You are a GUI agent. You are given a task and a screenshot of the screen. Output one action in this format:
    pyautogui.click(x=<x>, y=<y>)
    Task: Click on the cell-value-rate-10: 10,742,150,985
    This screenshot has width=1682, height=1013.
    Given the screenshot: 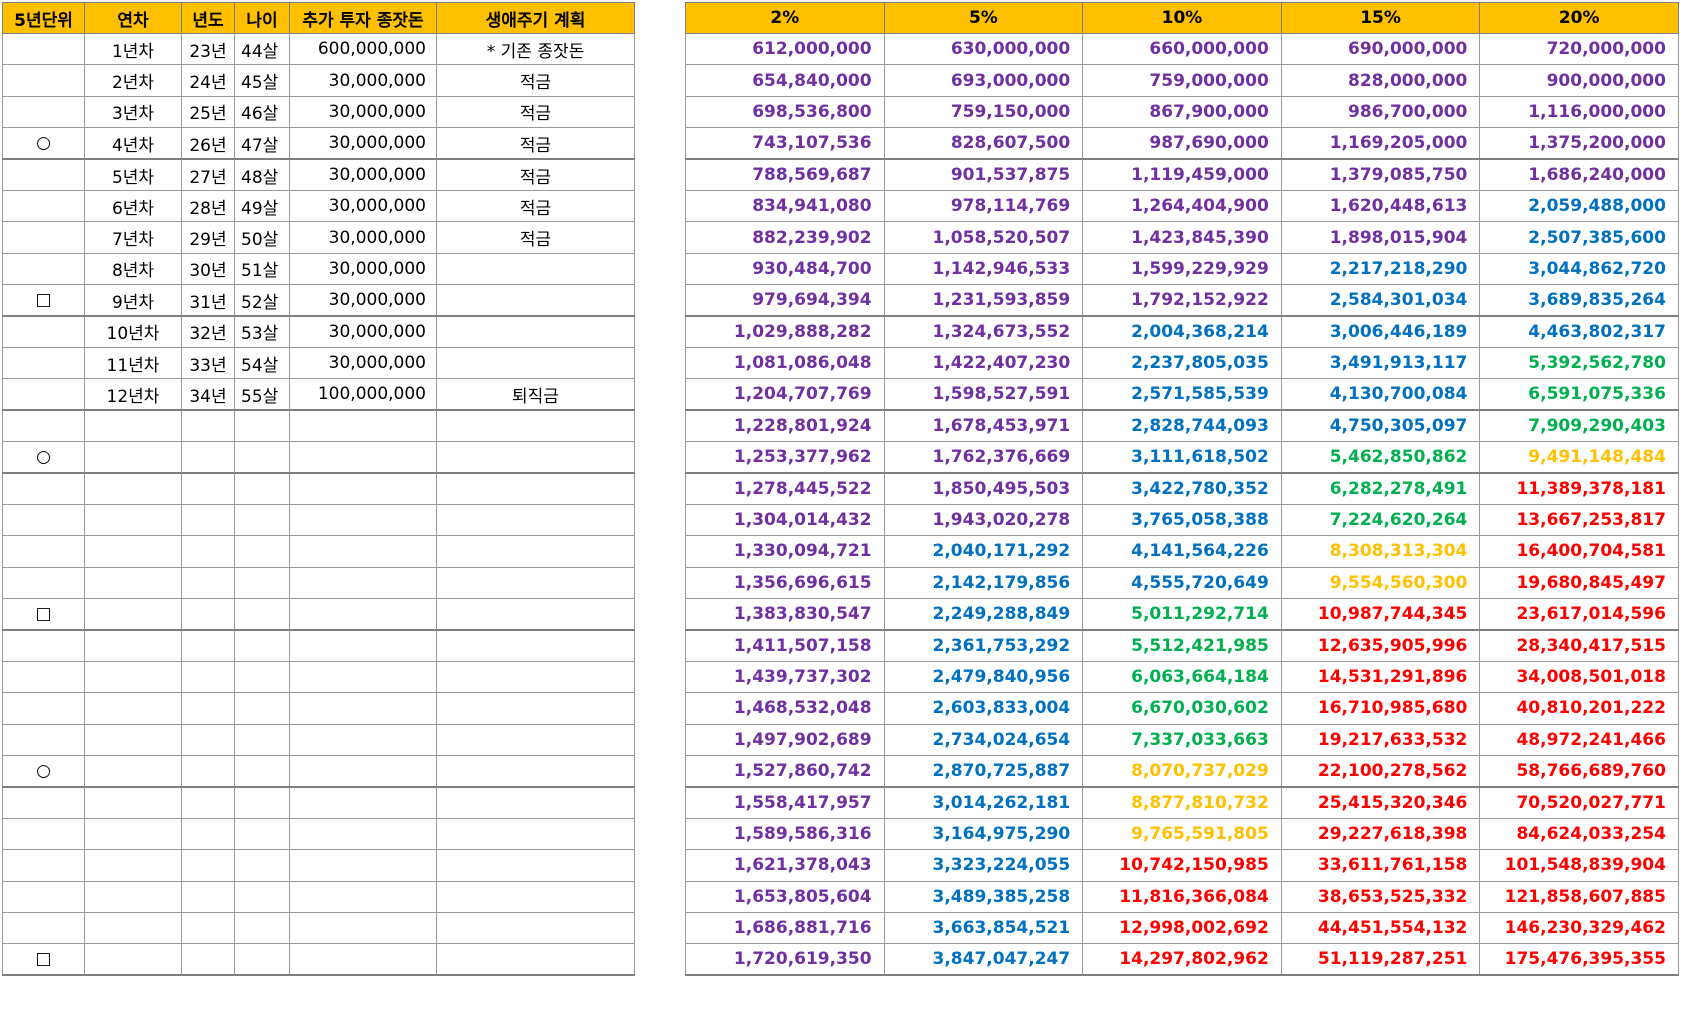 What is the action you would take?
    pyautogui.click(x=1182, y=865)
    